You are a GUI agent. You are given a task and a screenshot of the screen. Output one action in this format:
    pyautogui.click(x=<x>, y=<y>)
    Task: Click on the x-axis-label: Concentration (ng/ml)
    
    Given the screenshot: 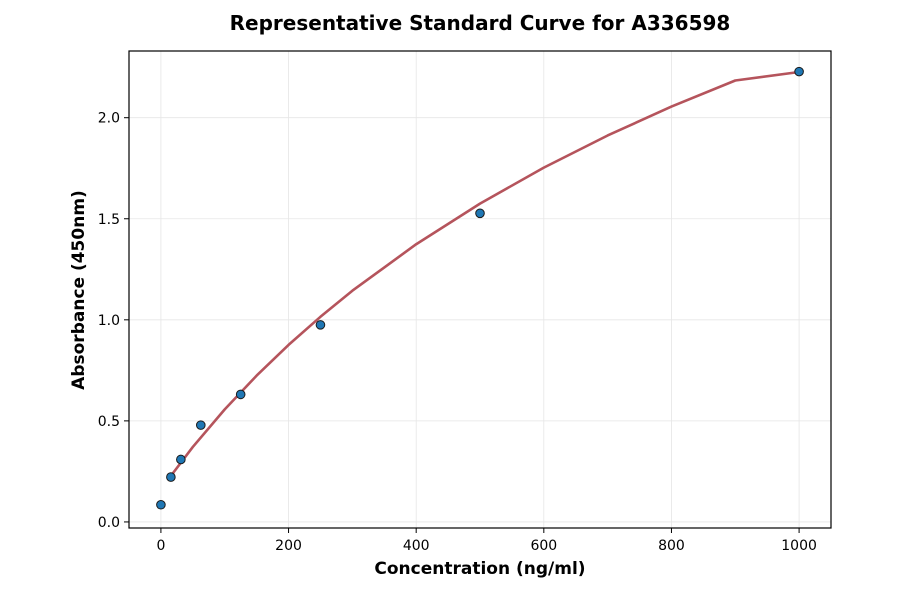 What is the action you would take?
    pyautogui.click(x=479, y=569)
    